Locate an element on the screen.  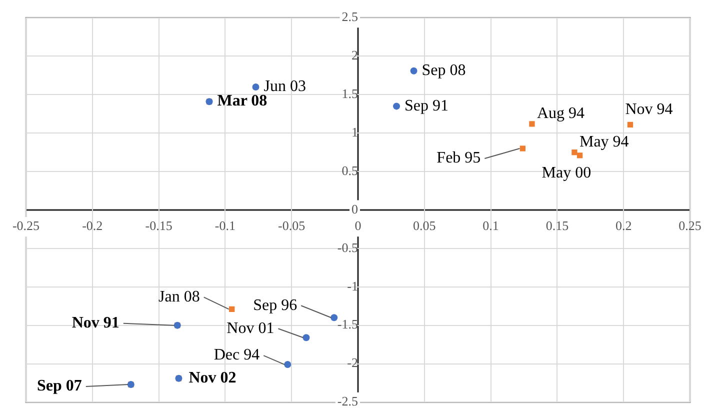
x-tick-label: 0.15 is located at coordinates (557, 226).